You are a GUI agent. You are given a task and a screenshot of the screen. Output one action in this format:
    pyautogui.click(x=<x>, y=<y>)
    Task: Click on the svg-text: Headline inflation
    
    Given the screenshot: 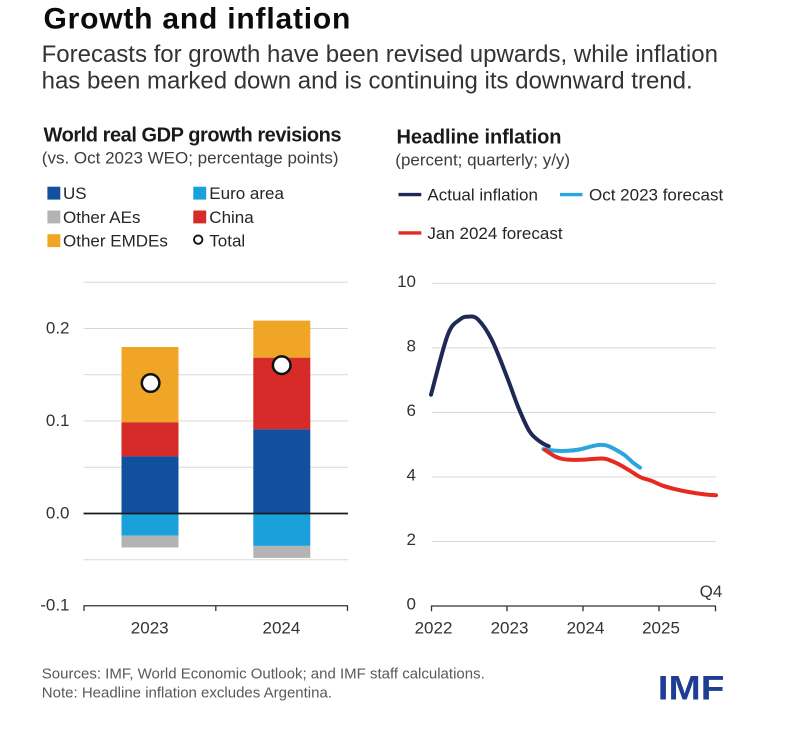 What is the action you would take?
    pyautogui.click(x=479, y=137)
    